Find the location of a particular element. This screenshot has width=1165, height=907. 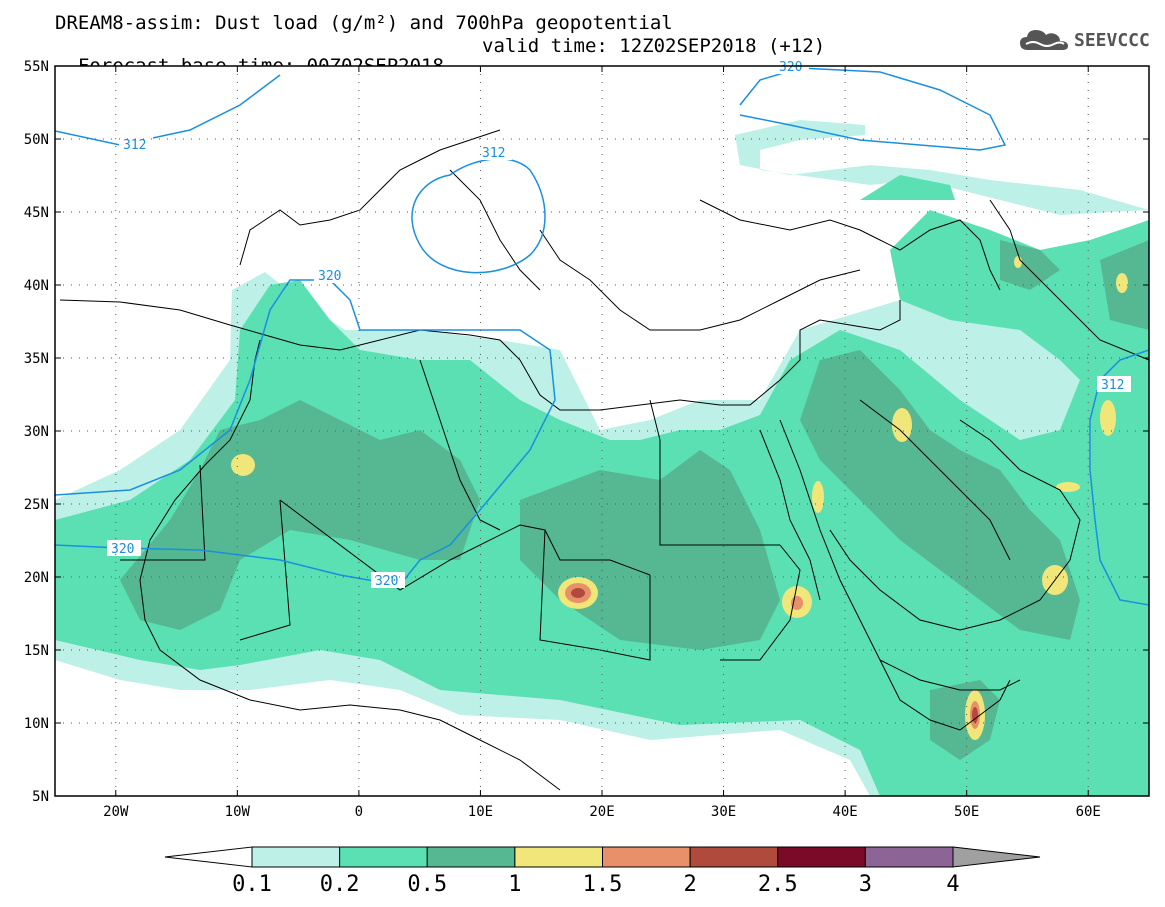

lon-tick-label: 10E is located at coordinates (480, 812).